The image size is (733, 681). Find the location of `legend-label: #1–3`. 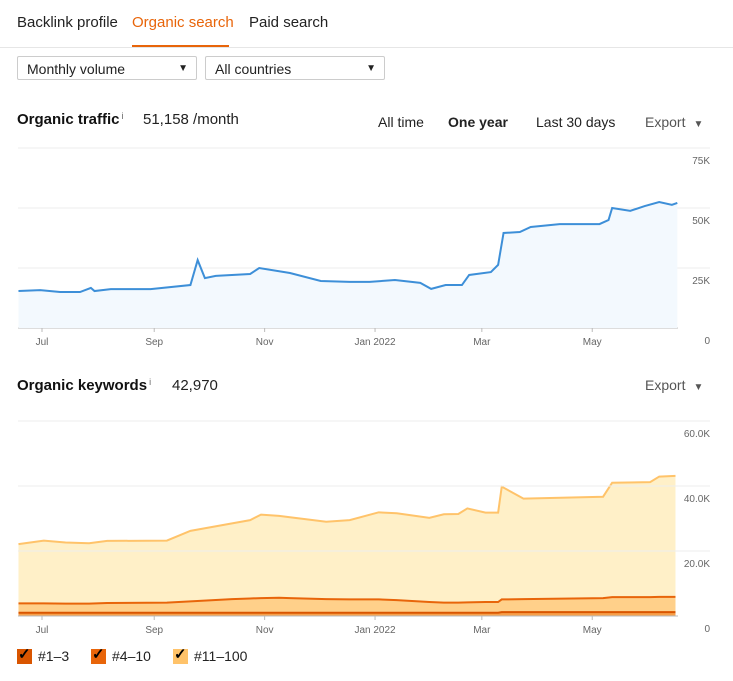

legend-label: #1–3 is located at coordinates (54, 656).